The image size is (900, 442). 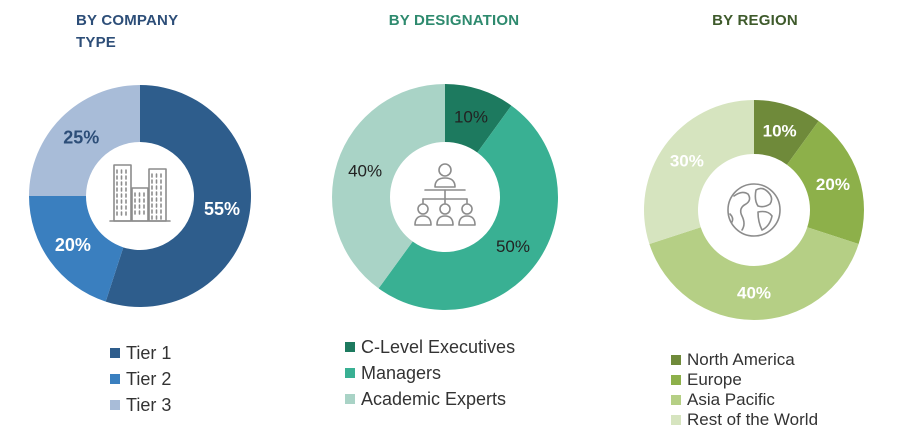 I want to click on slice-label-tier-3: 25%, so click(x=81, y=137).